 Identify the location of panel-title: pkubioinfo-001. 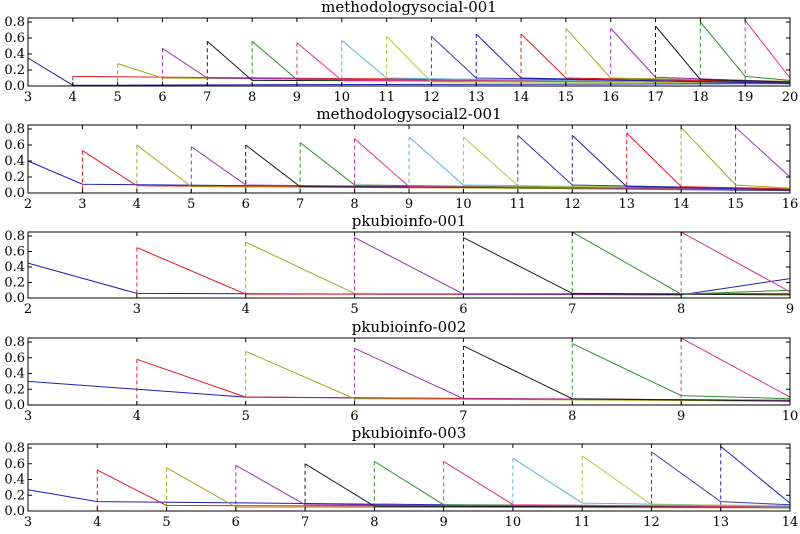
(409, 221).